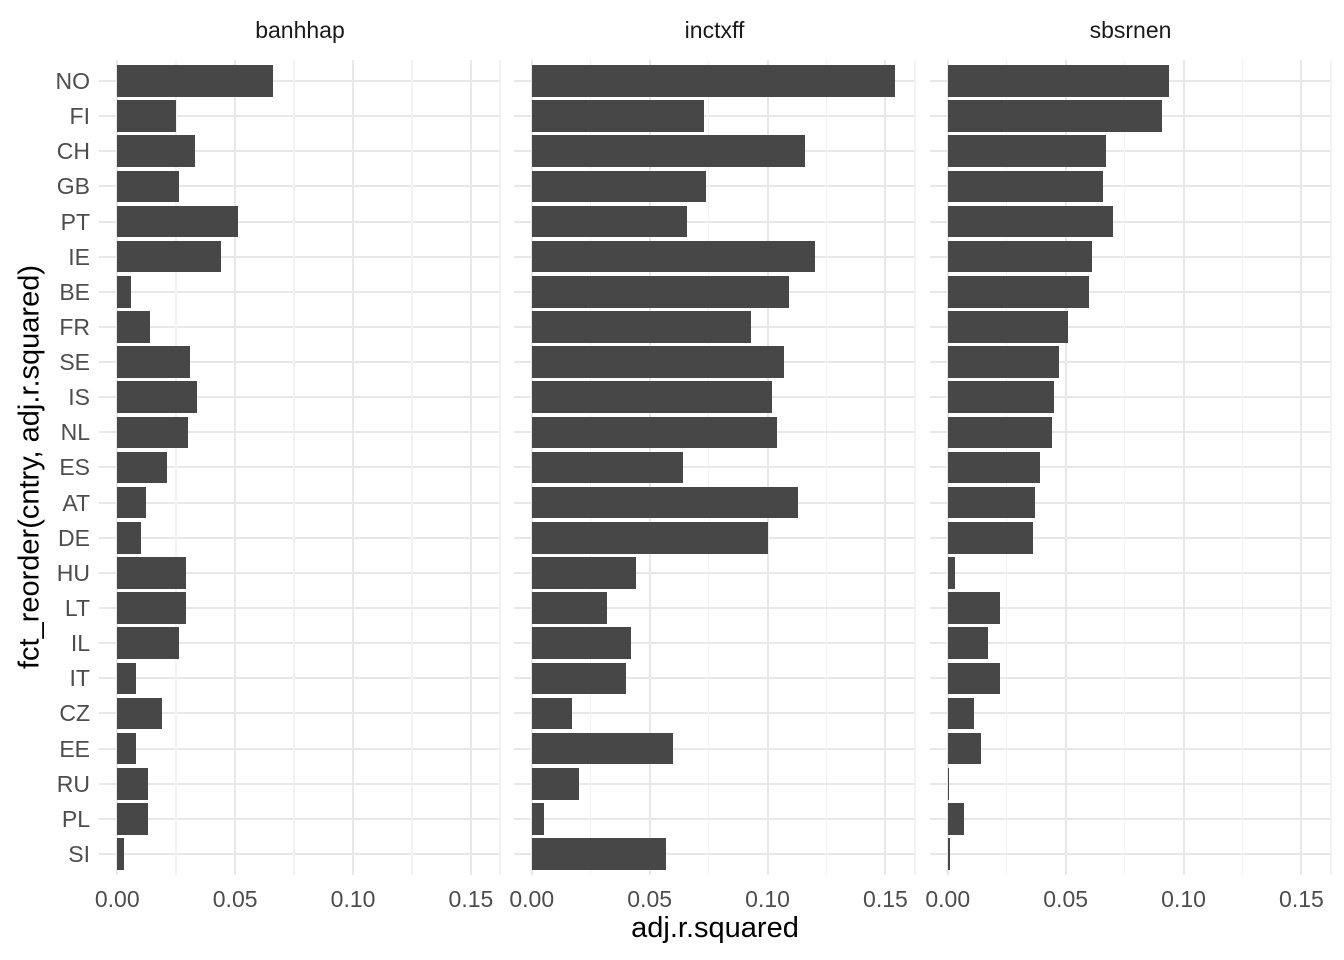  What do you see at coordinates (1130, 30) in the screenshot?
I see `facet-strip-sbsrnen: sbsrnen` at bounding box center [1130, 30].